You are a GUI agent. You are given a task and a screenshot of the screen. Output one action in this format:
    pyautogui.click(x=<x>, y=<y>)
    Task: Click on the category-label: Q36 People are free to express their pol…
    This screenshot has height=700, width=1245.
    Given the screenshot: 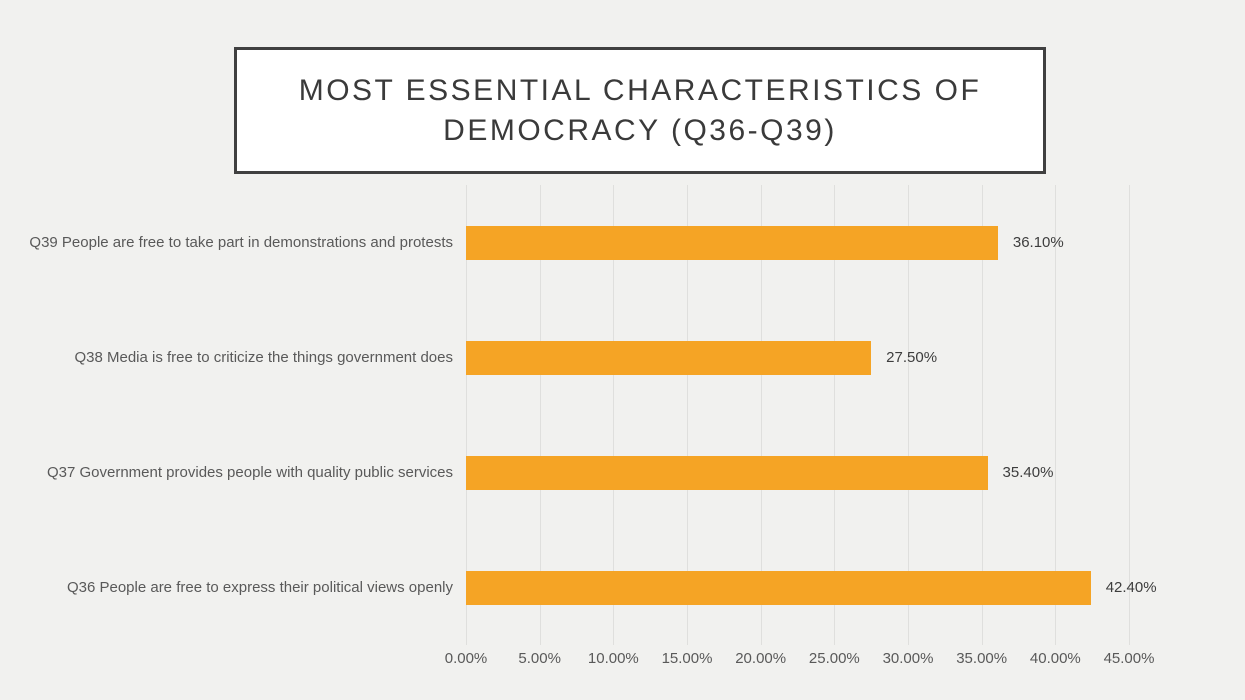 What is the action you would take?
    pyautogui.click(x=259, y=587)
    